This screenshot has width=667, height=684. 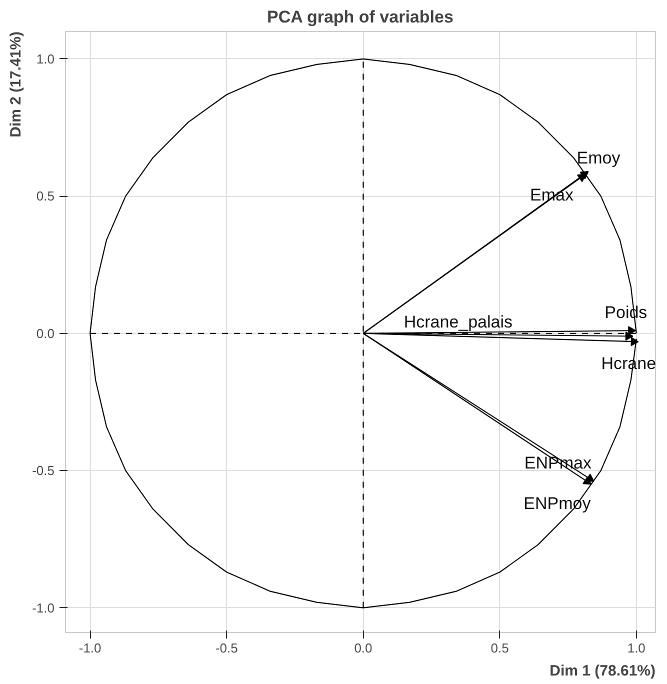 I want to click on x-tick-label: 1.0, so click(x=636, y=648).